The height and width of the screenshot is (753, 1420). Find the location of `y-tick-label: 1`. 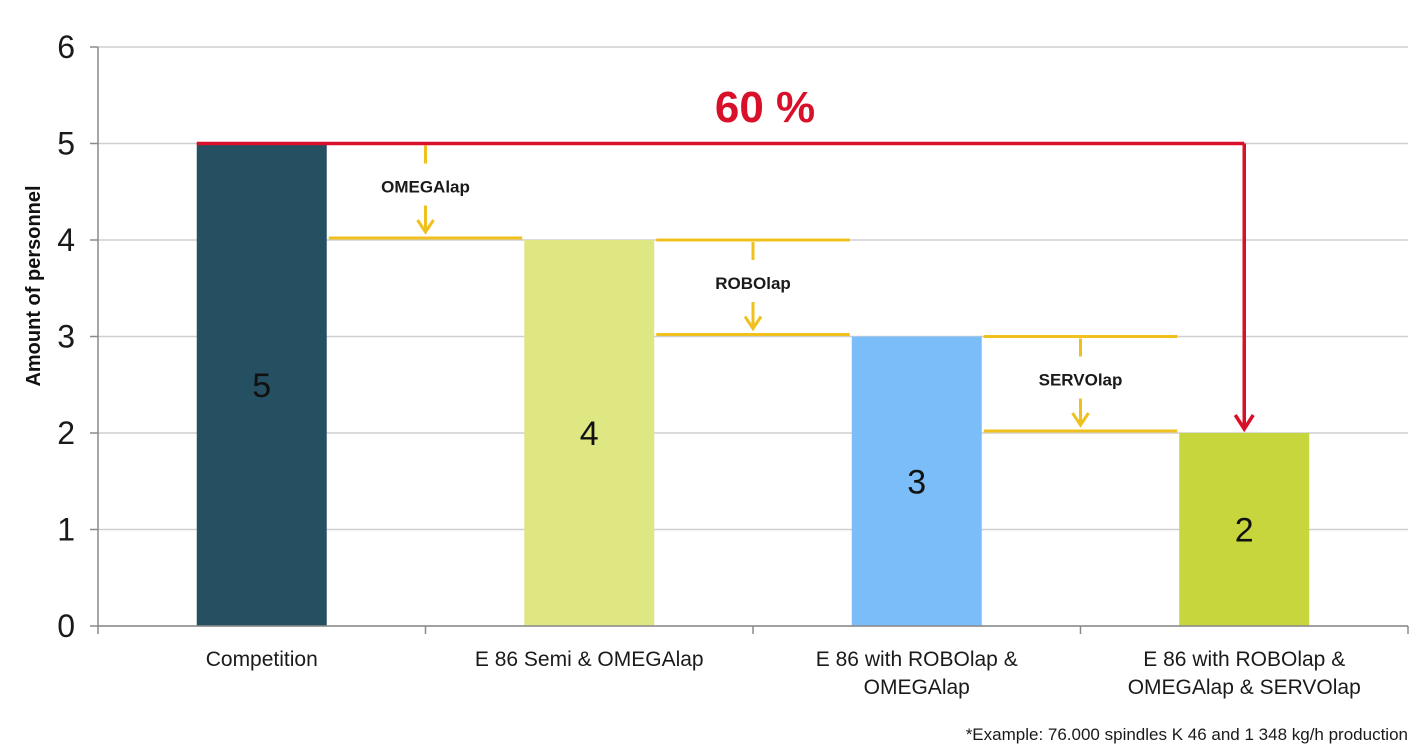

y-tick-label: 1 is located at coordinates (66, 530).